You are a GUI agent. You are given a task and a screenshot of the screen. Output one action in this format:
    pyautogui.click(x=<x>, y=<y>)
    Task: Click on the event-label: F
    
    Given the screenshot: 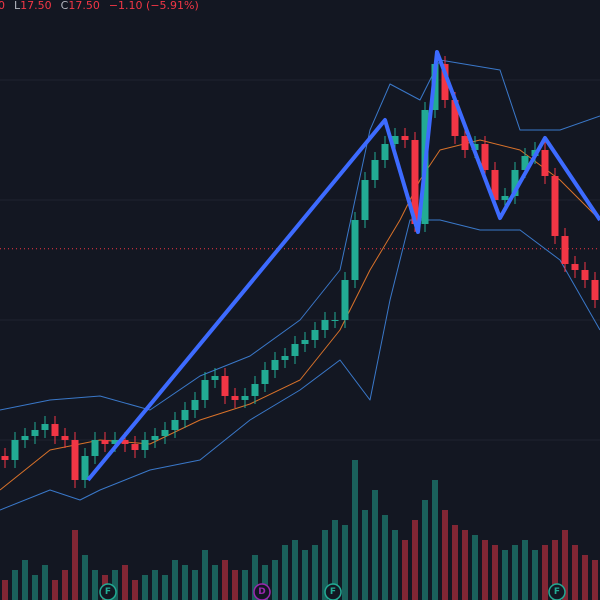 What is the action you would take?
    pyautogui.click(x=333, y=592)
    